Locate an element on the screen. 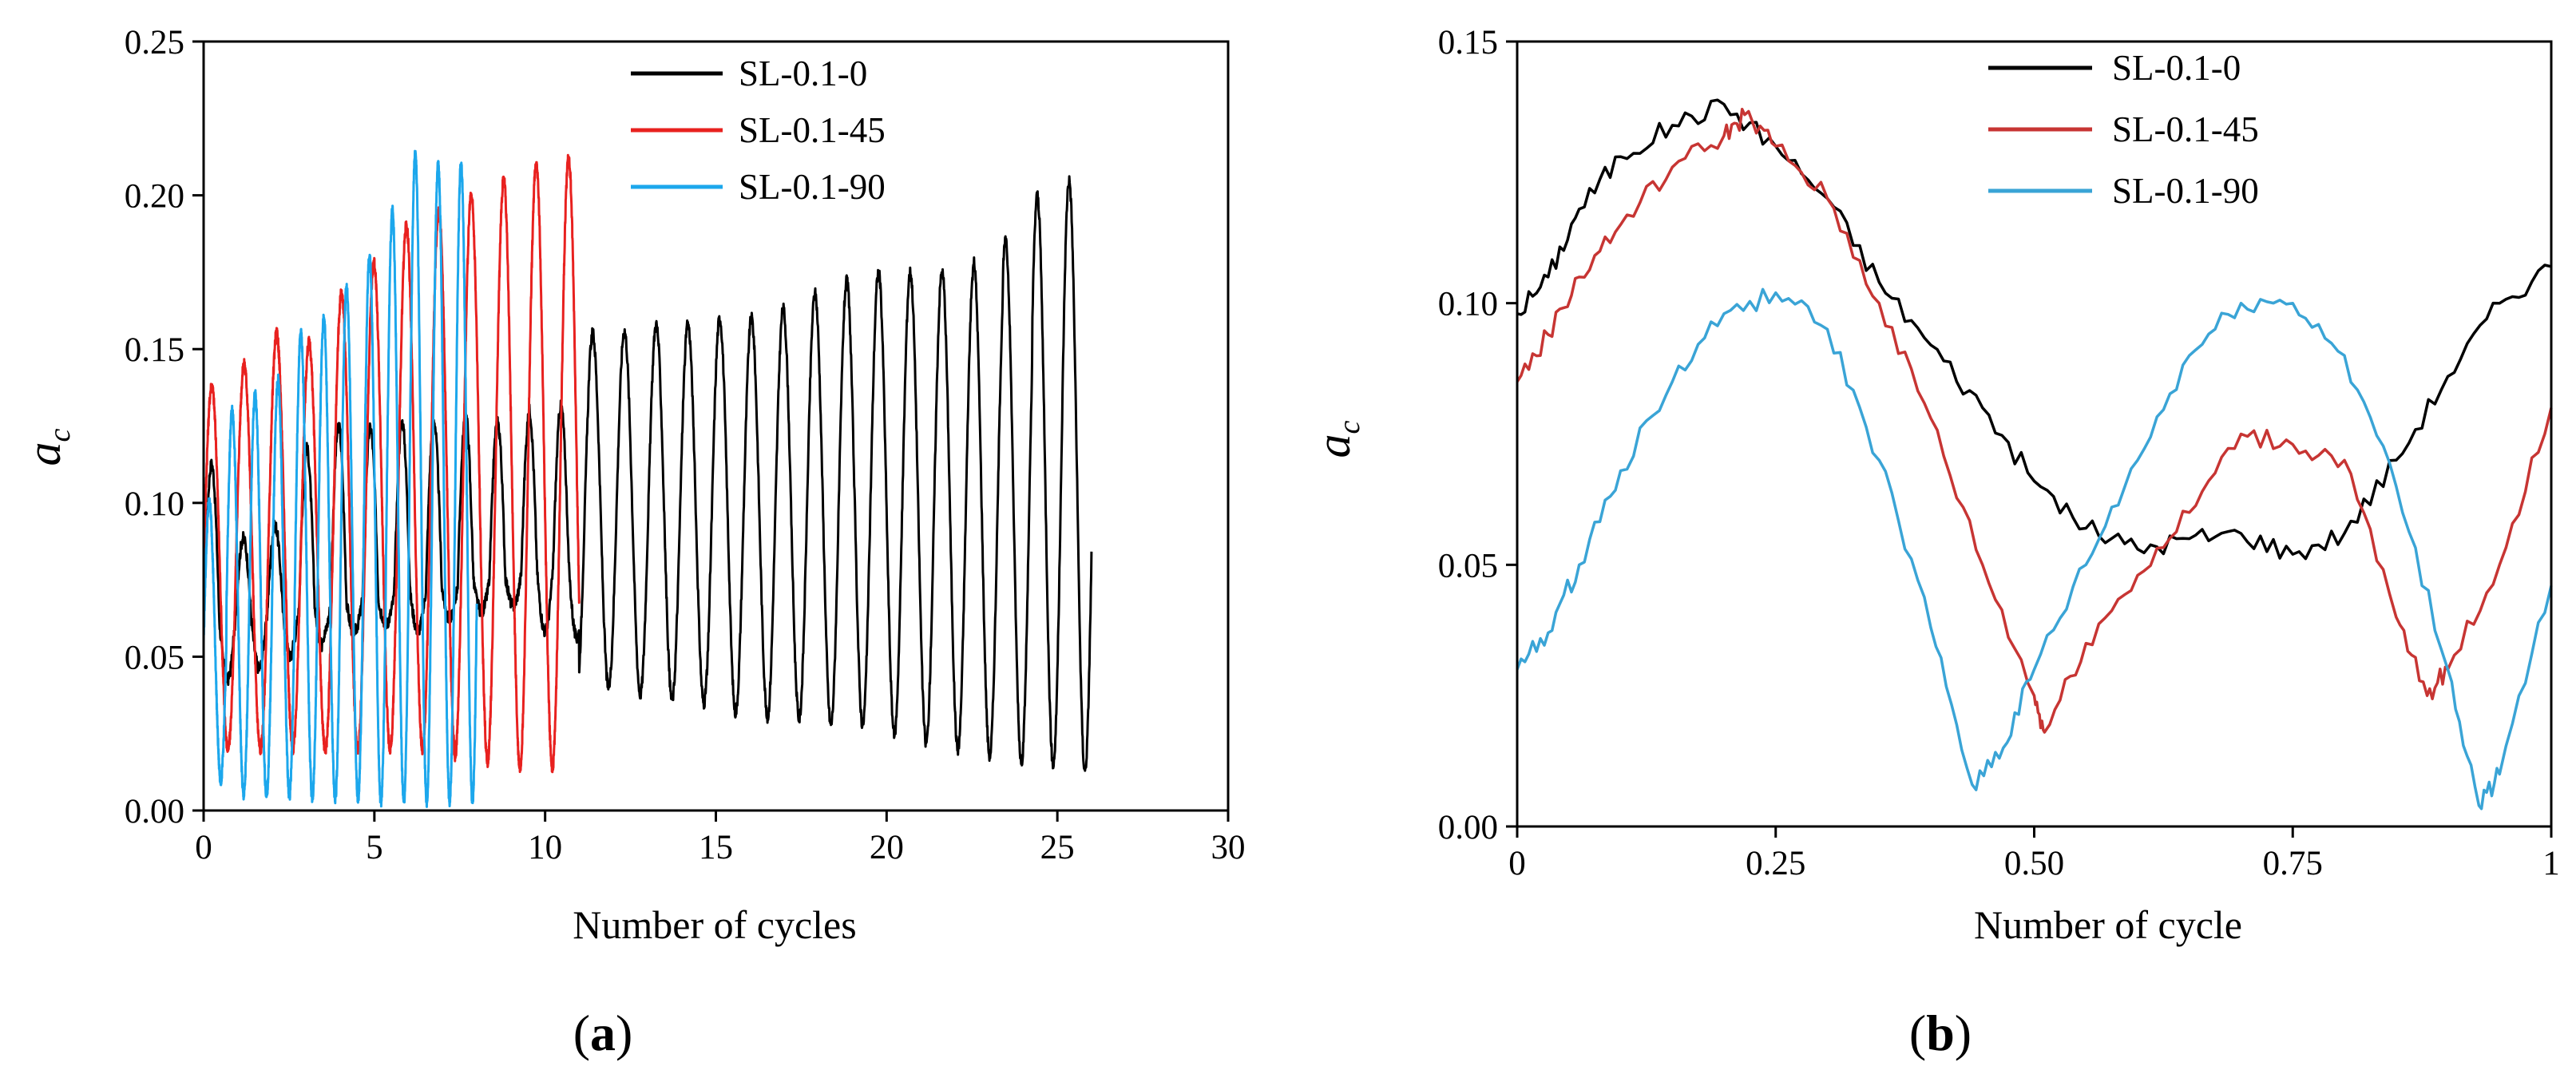  y-axis-label-b-main: a is located at coordinates (1333, 446).